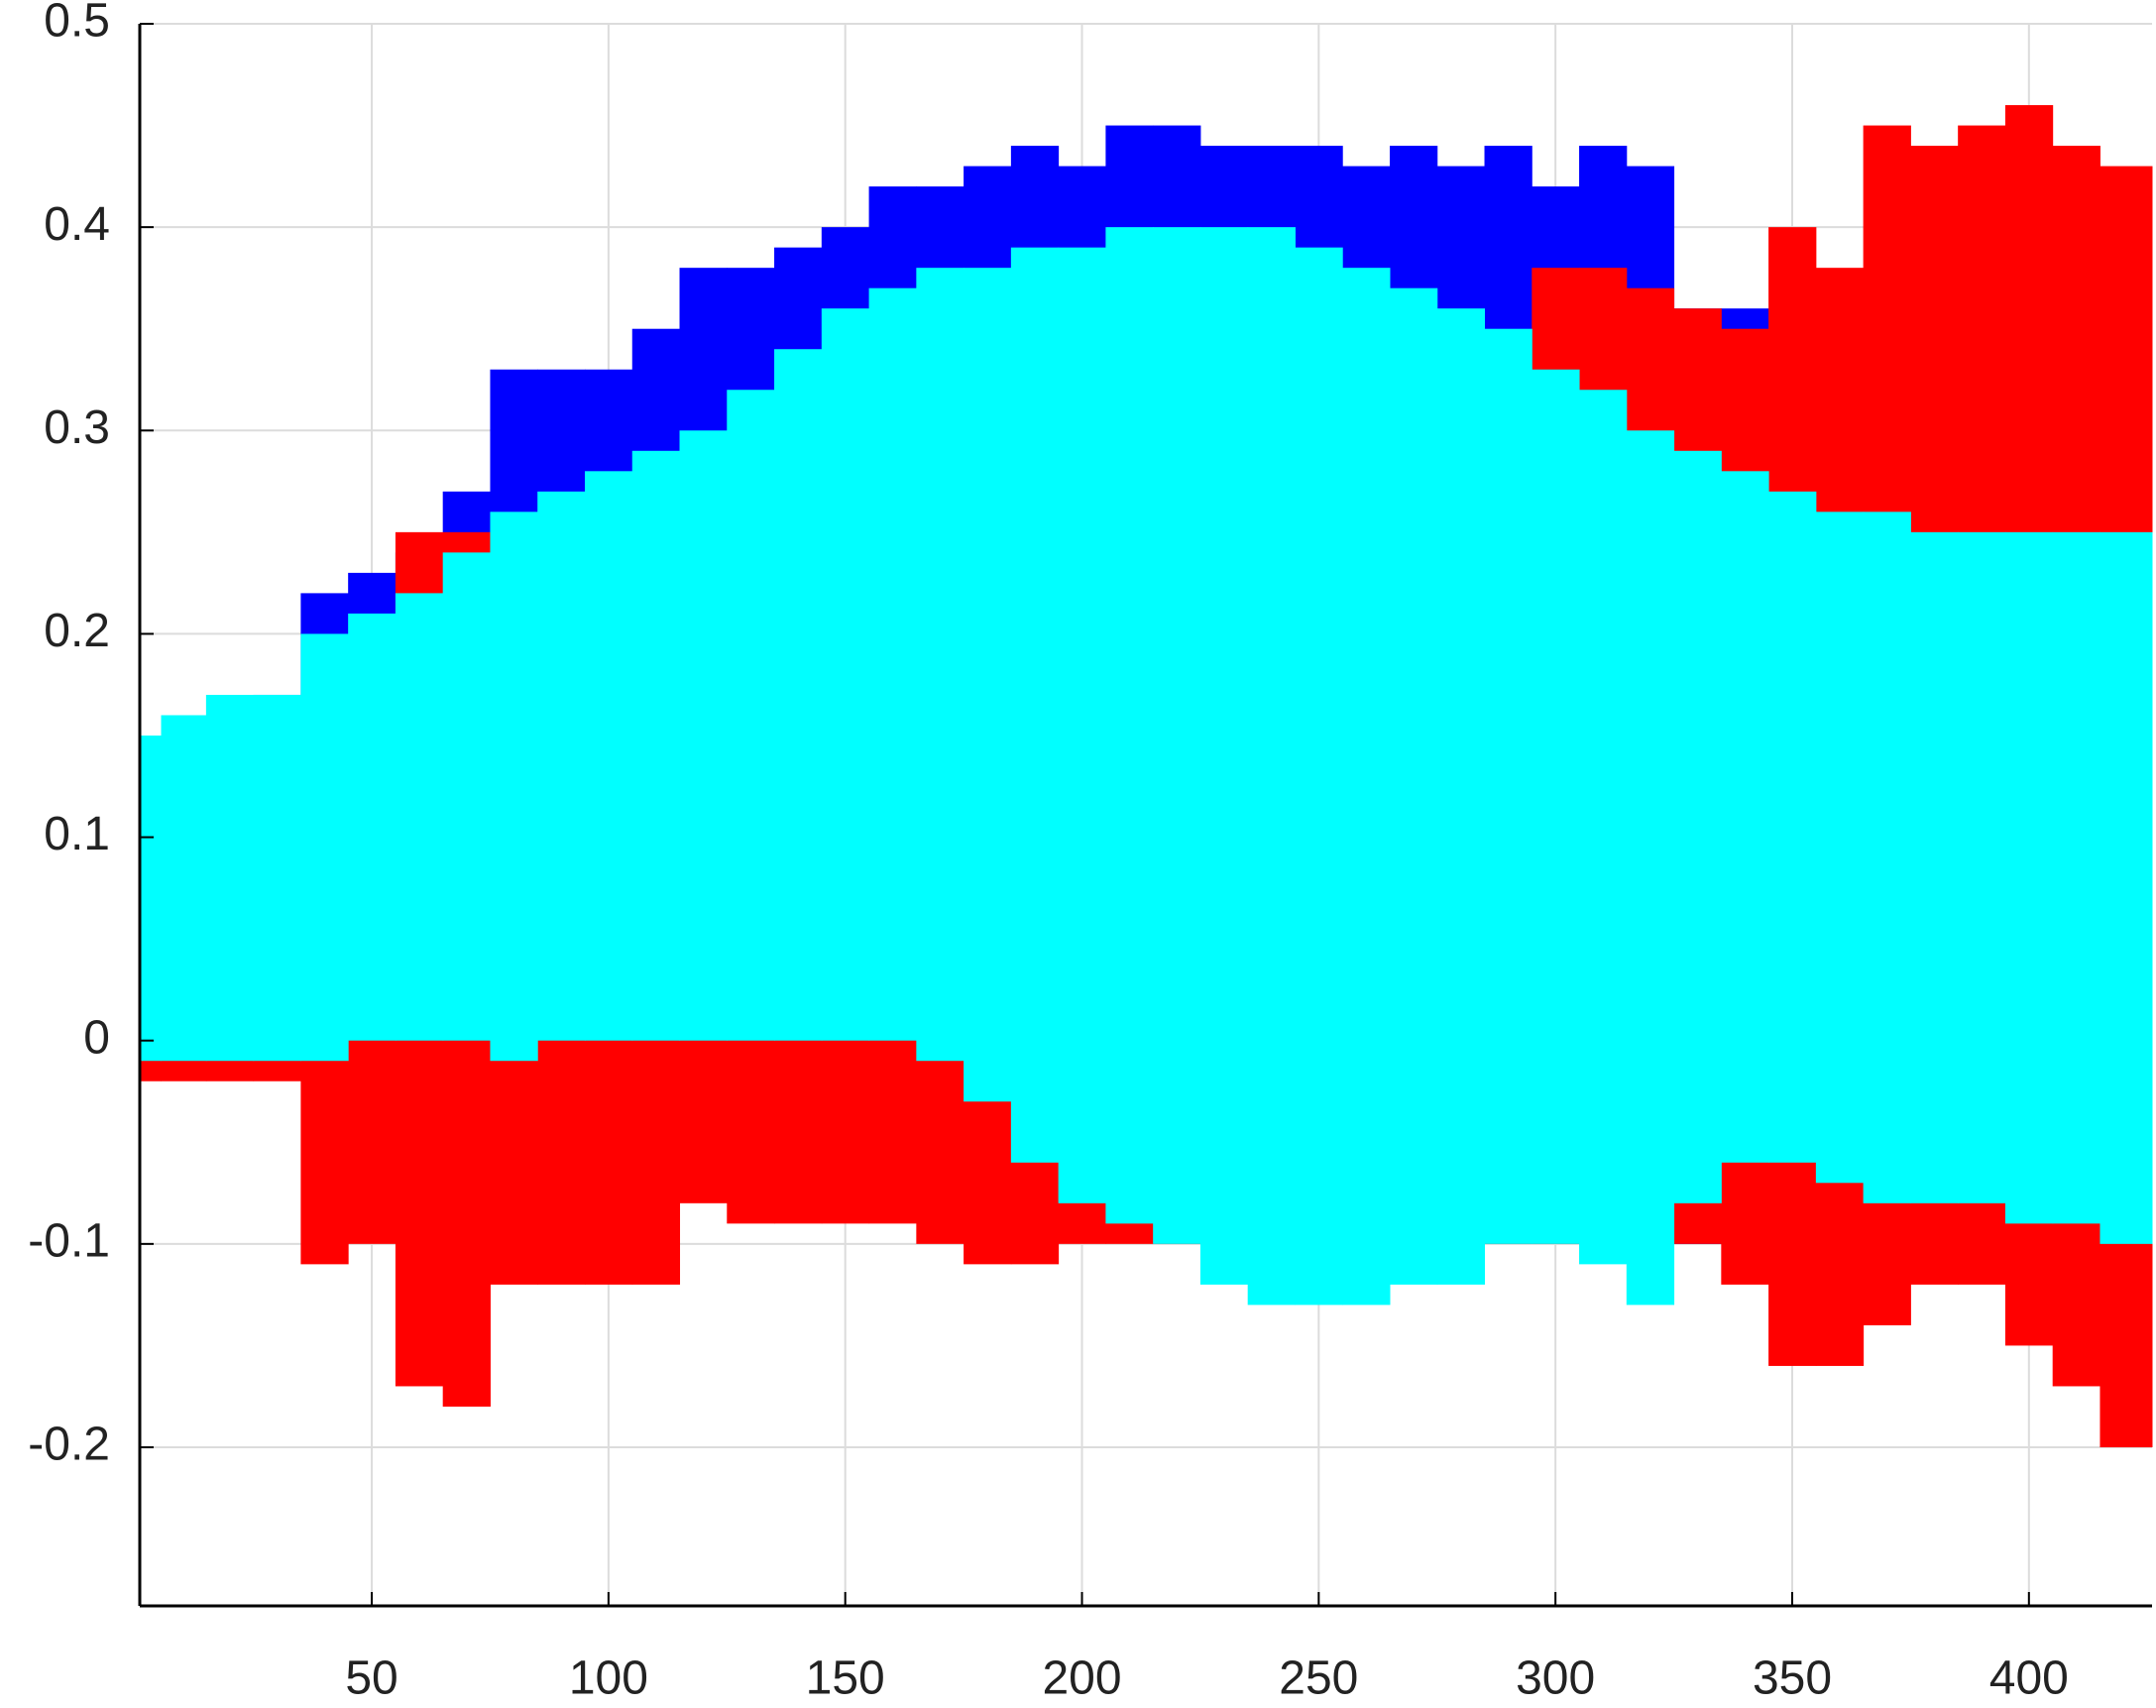 This screenshot has width=2156, height=1708. What do you see at coordinates (1792, 1678) in the screenshot?
I see `x-tick-label: 350` at bounding box center [1792, 1678].